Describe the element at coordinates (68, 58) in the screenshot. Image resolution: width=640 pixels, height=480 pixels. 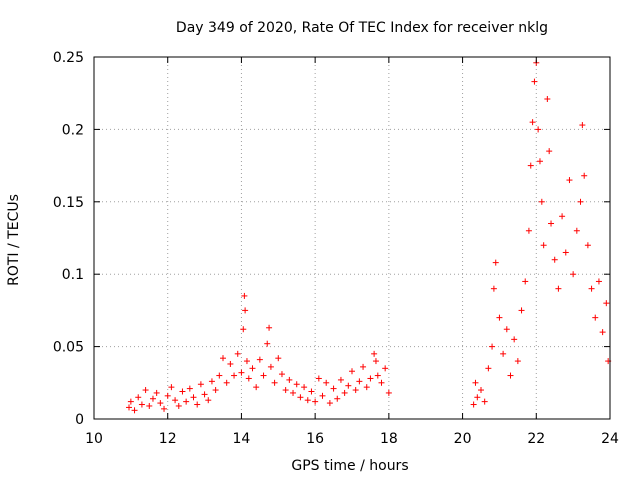
I see `y-tick-label: 0.25` at that location.